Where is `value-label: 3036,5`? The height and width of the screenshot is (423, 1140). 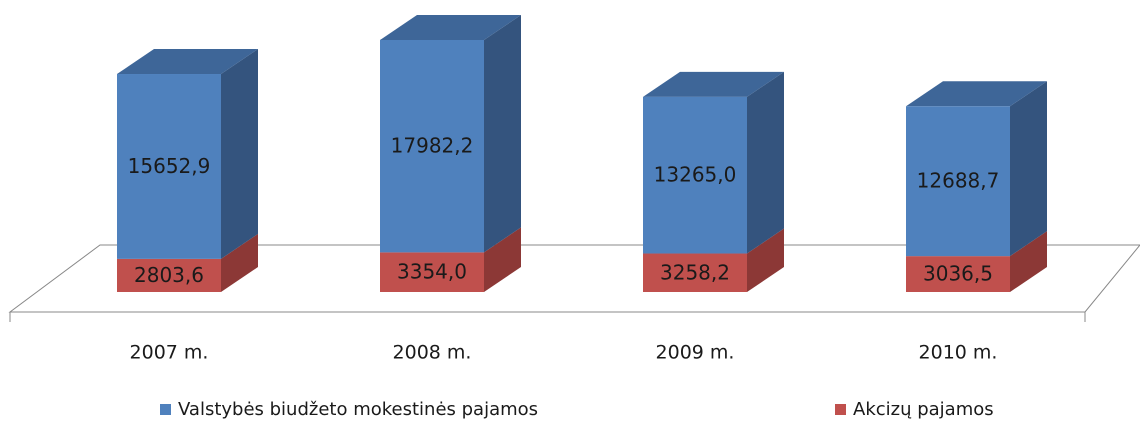
value-label: 3036,5 is located at coordinates (958, 274).